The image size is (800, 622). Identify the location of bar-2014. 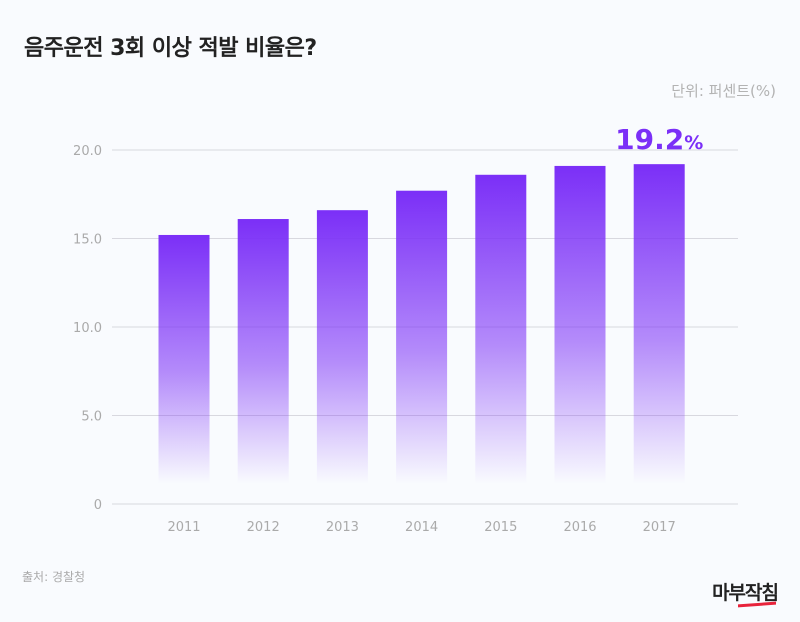
(422, 337).